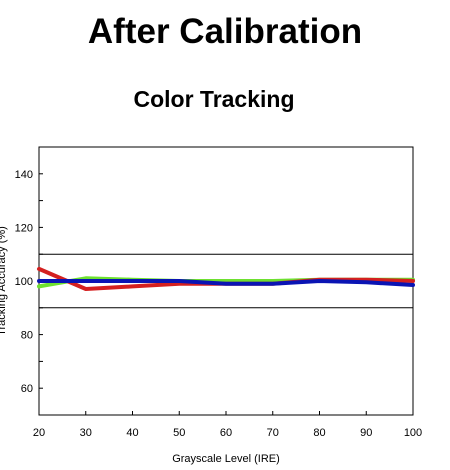  I want to click on y-tick-label: 120, so click(24, 228).